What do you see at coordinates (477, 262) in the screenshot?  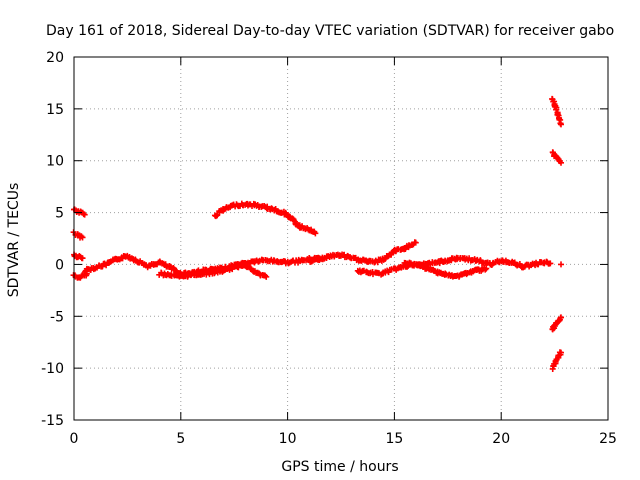 I see `series-arc-late` at bounding box center [477, 262].